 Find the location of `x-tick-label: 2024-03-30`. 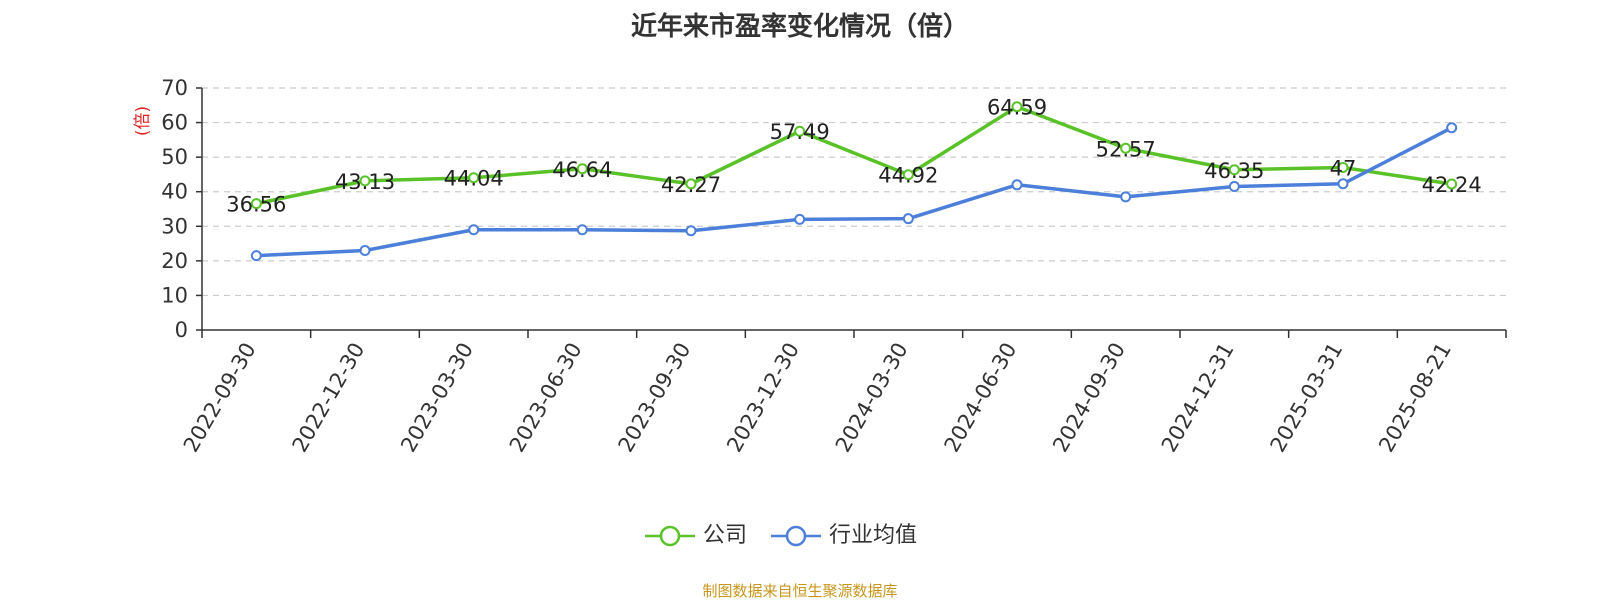

x-tick-label: 2024-03-30 is located at coordinates (872, 397).